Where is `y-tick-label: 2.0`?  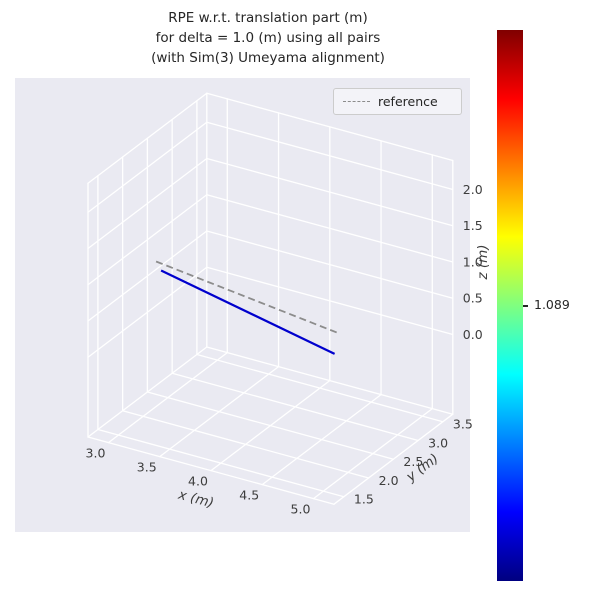
y-tick-label: 2.0 is located at coordinates (389, 480).